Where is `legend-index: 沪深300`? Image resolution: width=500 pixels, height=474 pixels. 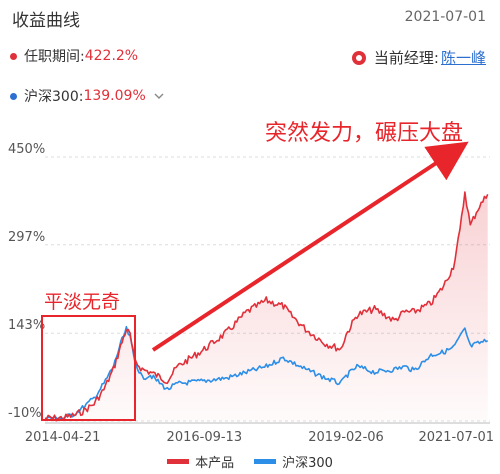 legend-index: 沪深300 is located at coordinates (293, 461).